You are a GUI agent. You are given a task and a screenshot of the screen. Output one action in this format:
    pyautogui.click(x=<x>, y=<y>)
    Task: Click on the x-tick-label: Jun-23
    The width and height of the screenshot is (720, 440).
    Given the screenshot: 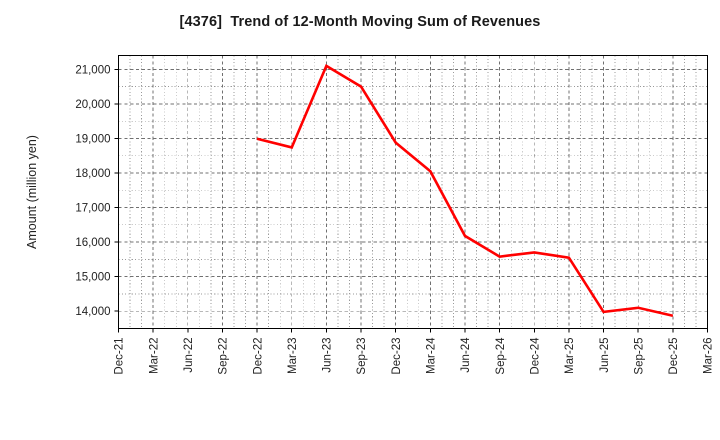 What is the action you would take?
    pyautogui.click(x=328, y=355)
    